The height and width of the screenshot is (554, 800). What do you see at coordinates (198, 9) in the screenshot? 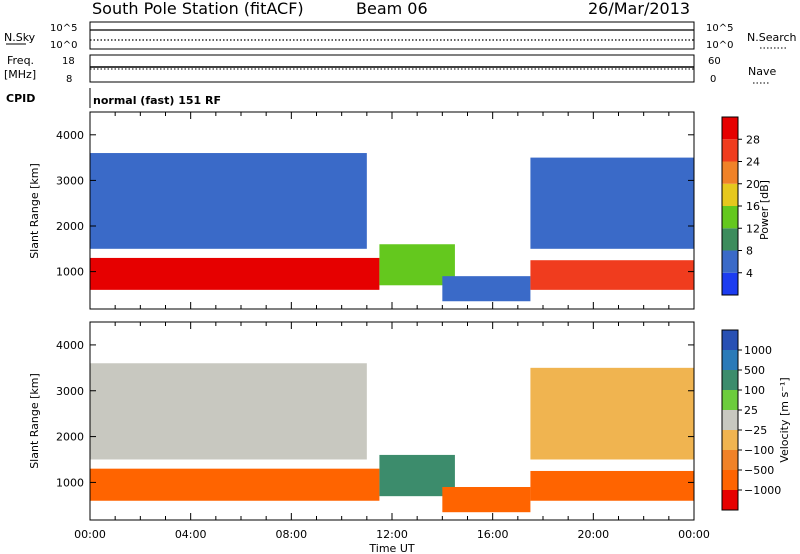
I see `station-title: South Pole Station (fitACF)` at bounding box center [198, 9].